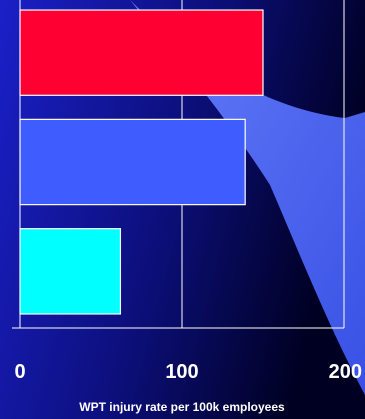  I want to click on x-axis-label: WPT injury rate per 100k employees, so click(182, 407).